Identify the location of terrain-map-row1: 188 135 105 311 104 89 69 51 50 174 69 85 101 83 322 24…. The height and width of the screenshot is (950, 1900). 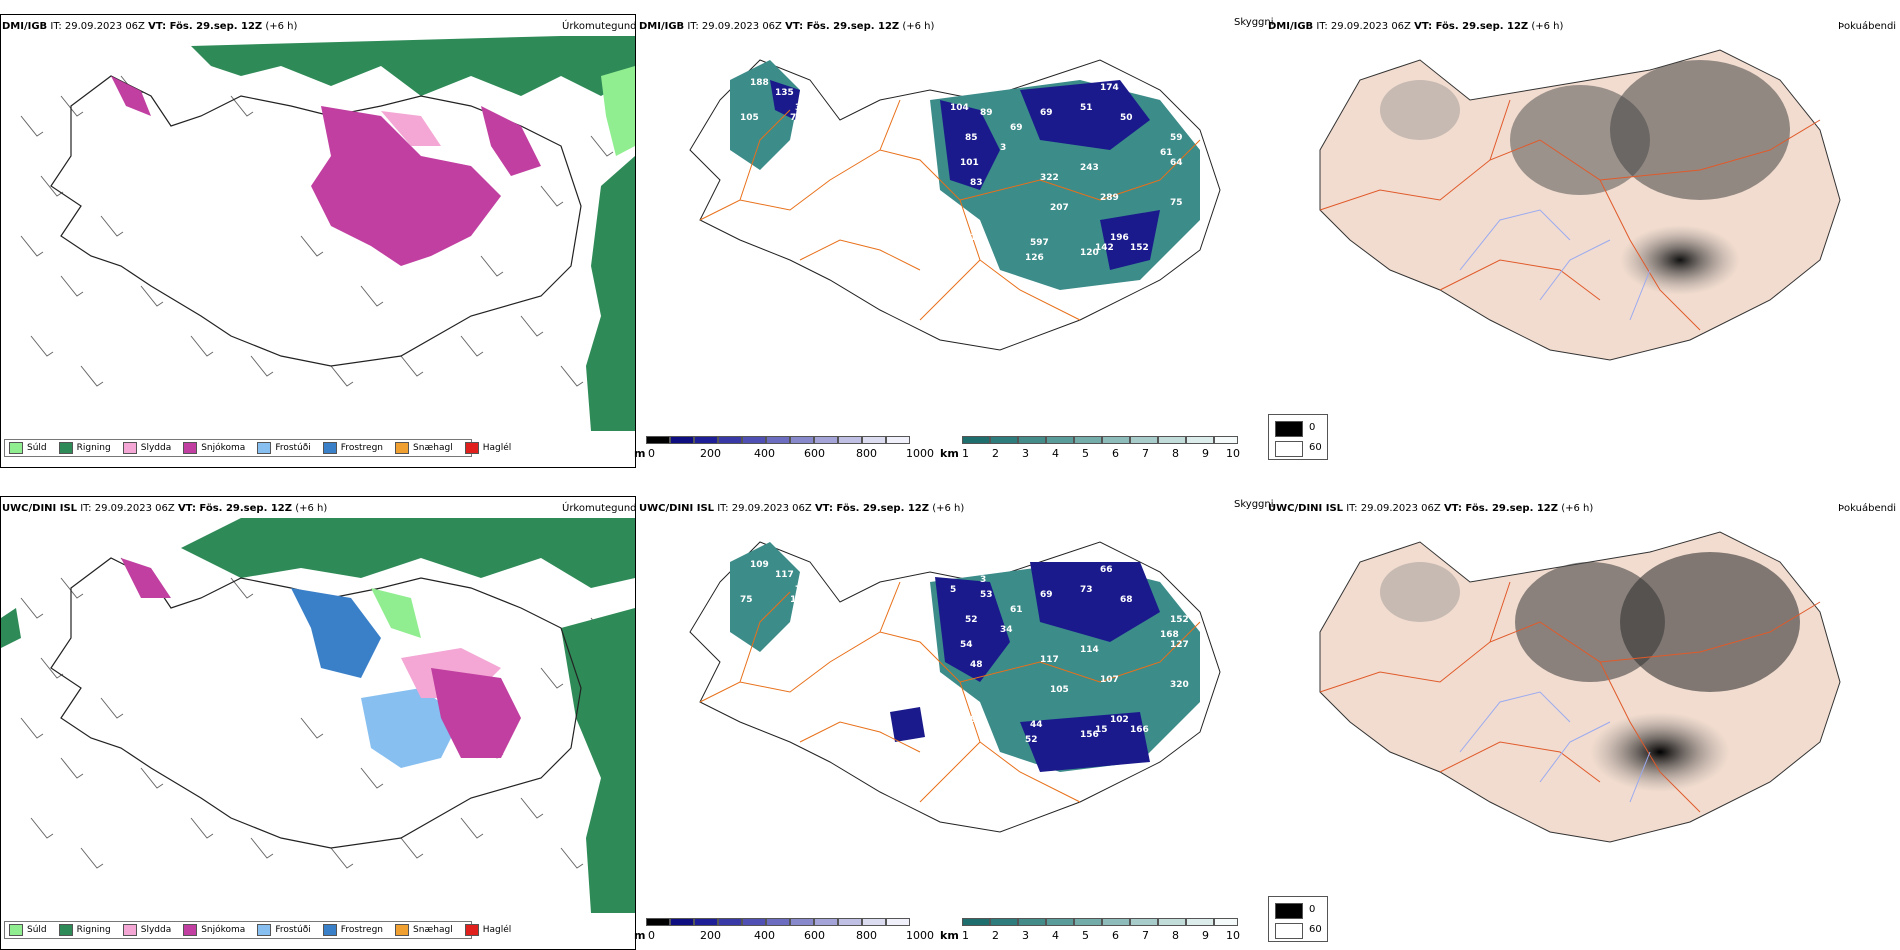
(970, 230).